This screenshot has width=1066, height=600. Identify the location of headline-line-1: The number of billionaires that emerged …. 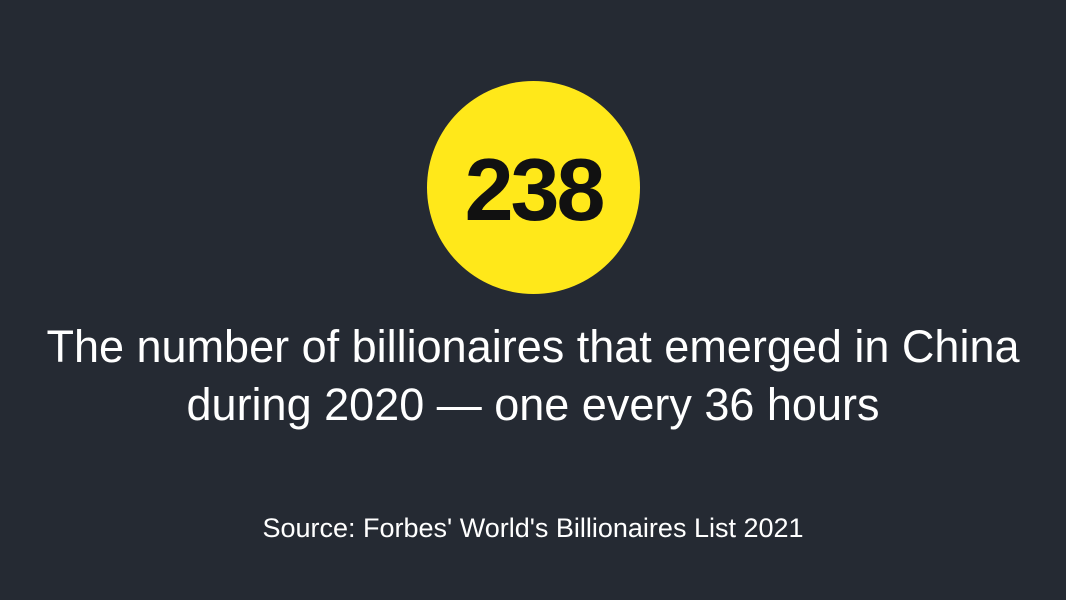
(533, 346).